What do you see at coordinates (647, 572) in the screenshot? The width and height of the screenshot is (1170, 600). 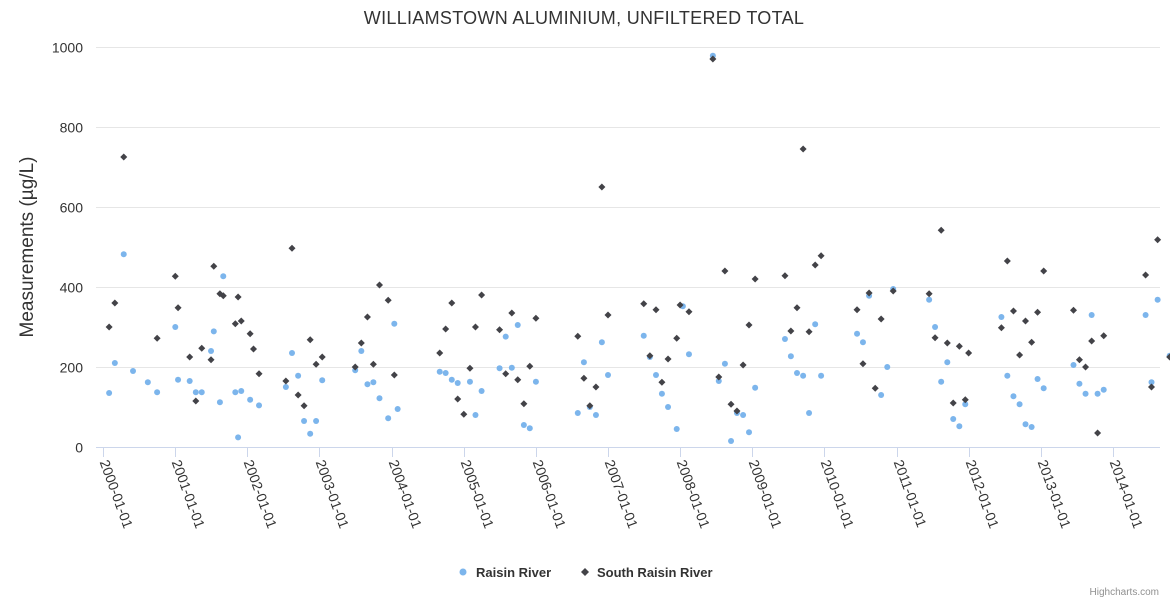 I see `legend-item-south-raisin-river: South Raisin River` at bounding box center [647, 572].